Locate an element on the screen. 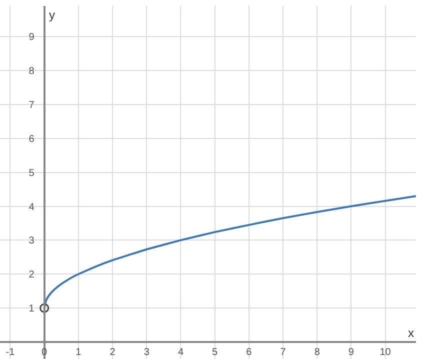  x-axis-title: x is located at coordinates (411, 333).